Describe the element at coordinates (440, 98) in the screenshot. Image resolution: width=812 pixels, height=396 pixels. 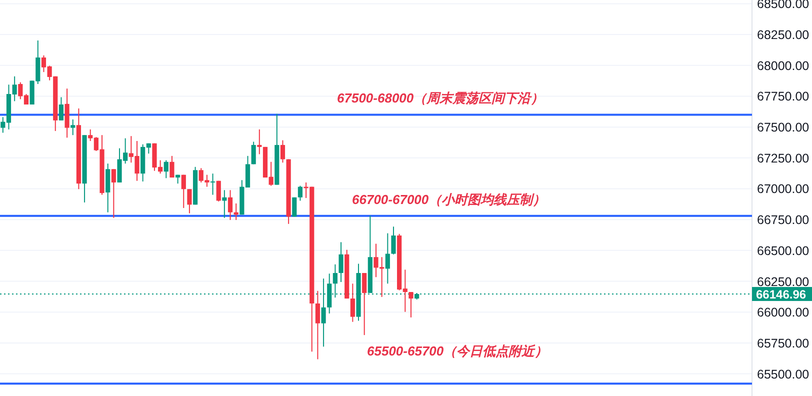
I see `ref-line-label: 67500-68000（周末震荡区间下沿）` at that location.